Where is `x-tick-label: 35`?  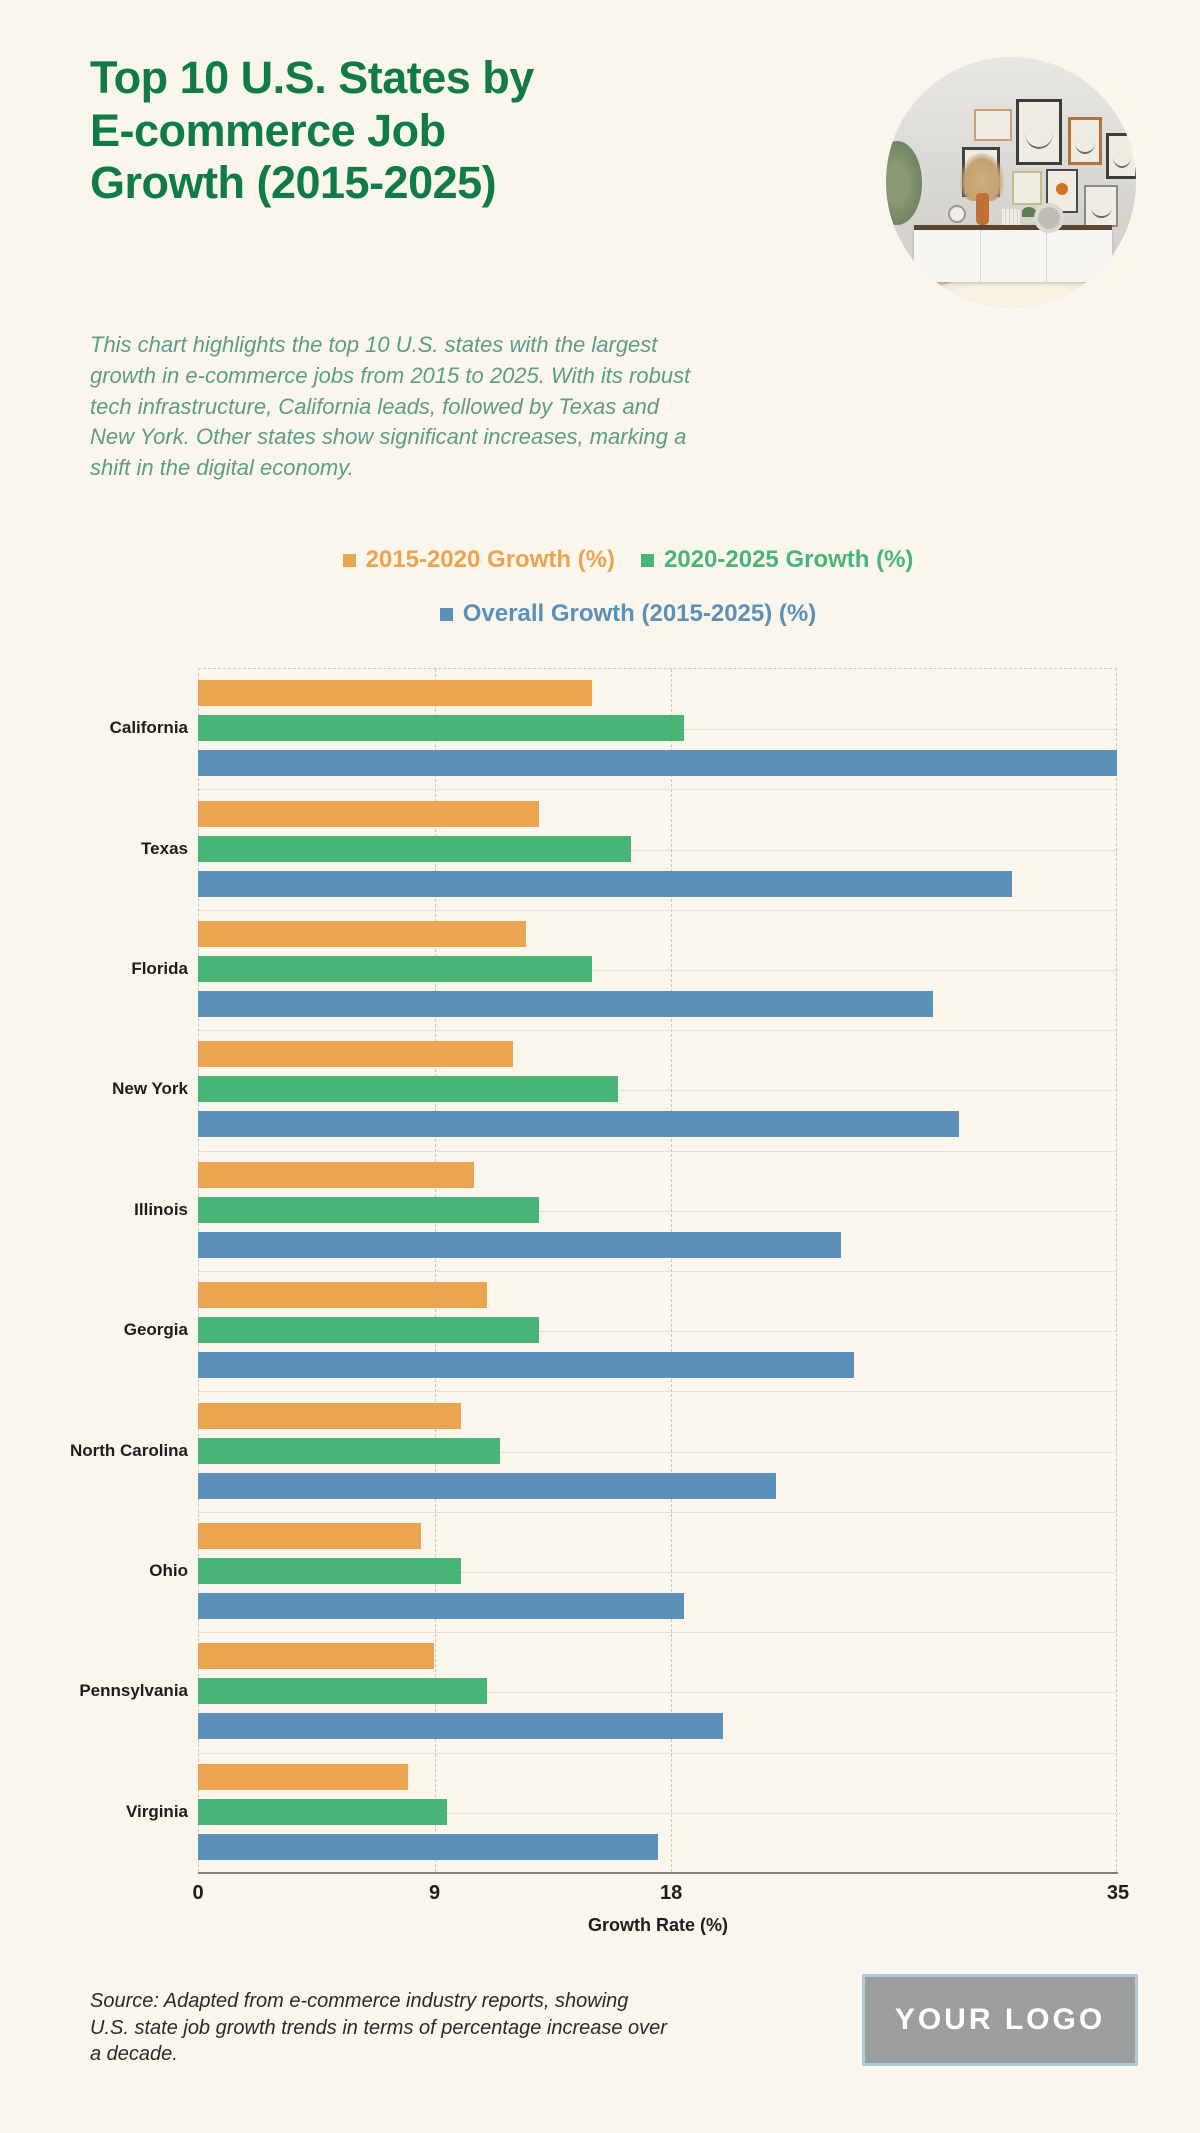
x-tick-label: 35 is located at coordinates (1118, 1893).